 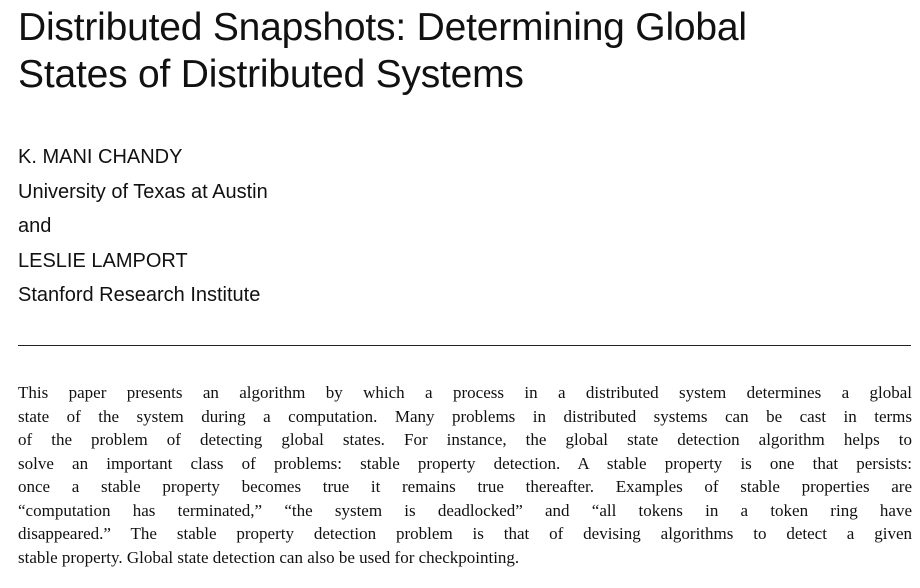 What do you see at coordinates (139, 295) in the screenshot?
I see `author-2-affiliation: Stanford Research Institute` at bounding box center [139, 295].